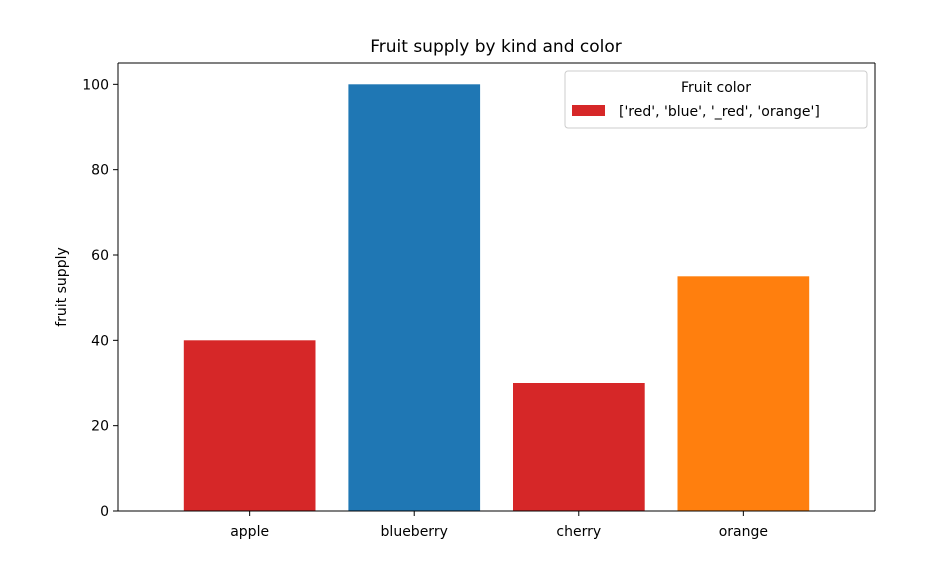 This screenshot has width=951, height=586. Describe the element at coordinates (719, 112) in the screenshot. I see `legend-entry-label: ['red', 'blue', '_red', 'orange']` at that location.